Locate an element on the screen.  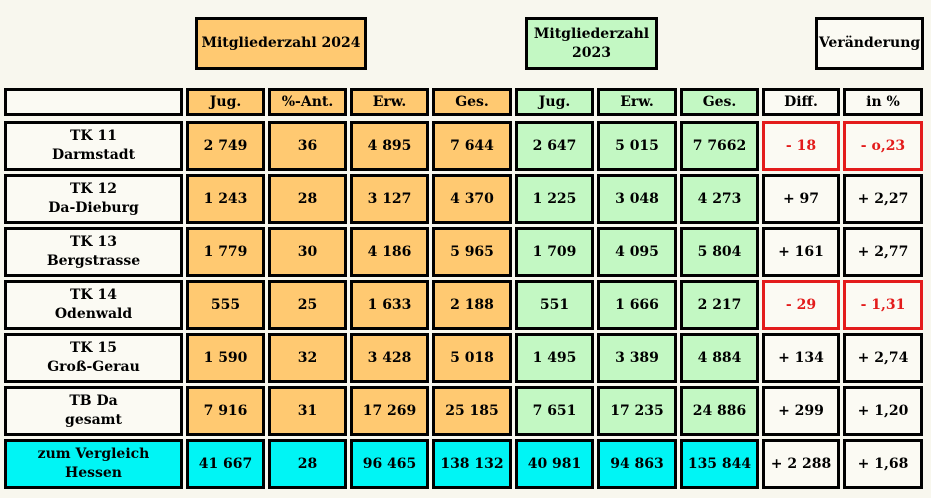
cell-erw-2023: 4 095 is located at coordinates (637, 252).